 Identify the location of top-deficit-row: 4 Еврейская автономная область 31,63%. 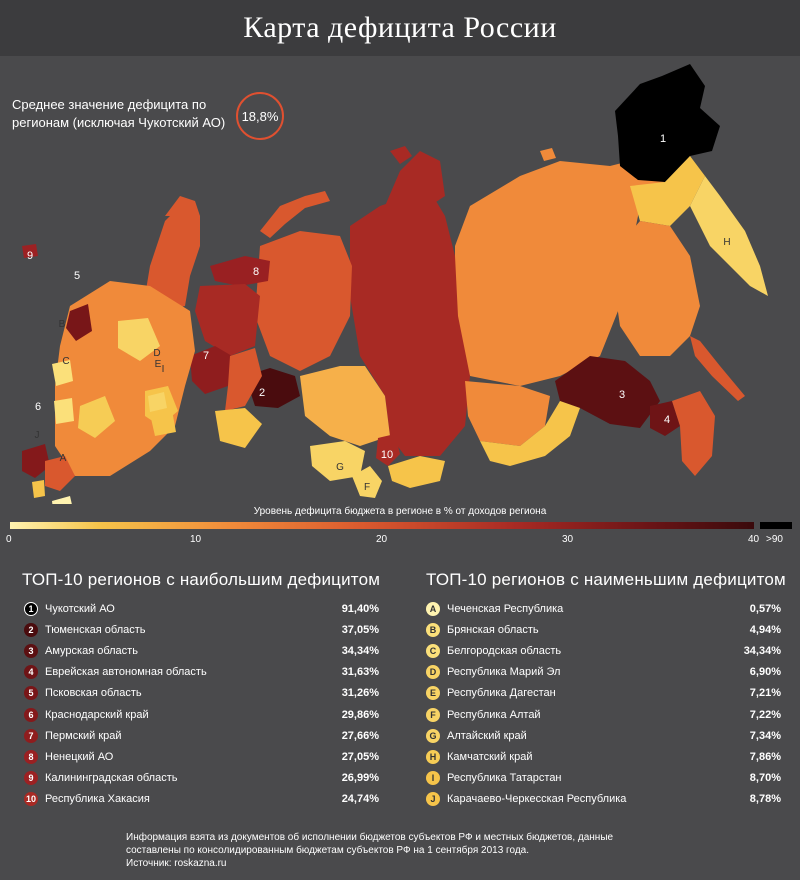
(201, 672).